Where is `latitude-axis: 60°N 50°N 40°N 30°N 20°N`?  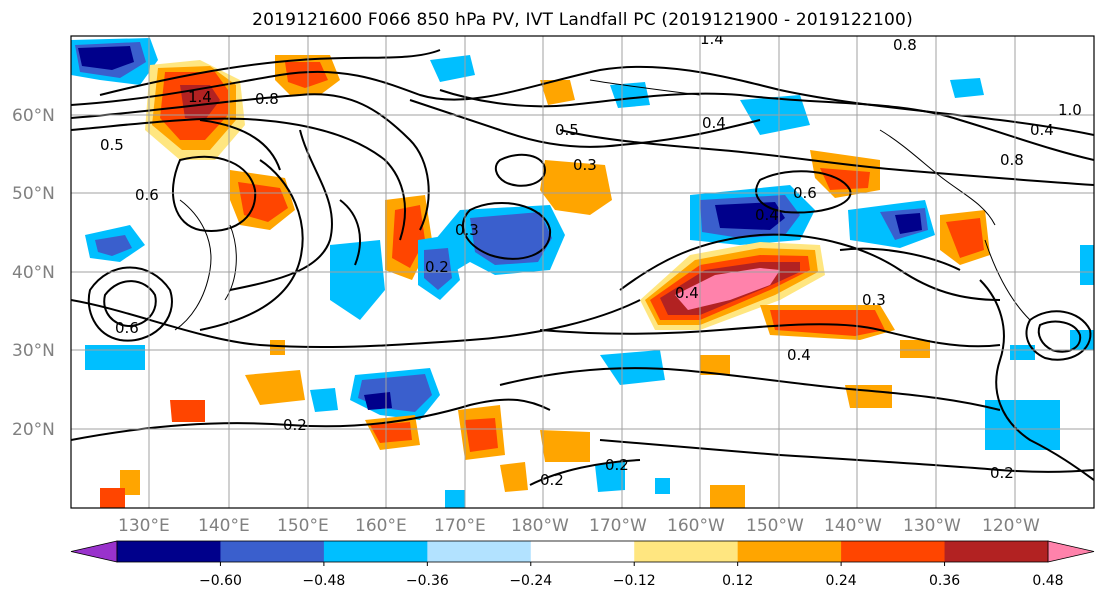
latitude-axis: 60°N 50°N 40°N 30°N 20°N is located at coordinates (33, 273).